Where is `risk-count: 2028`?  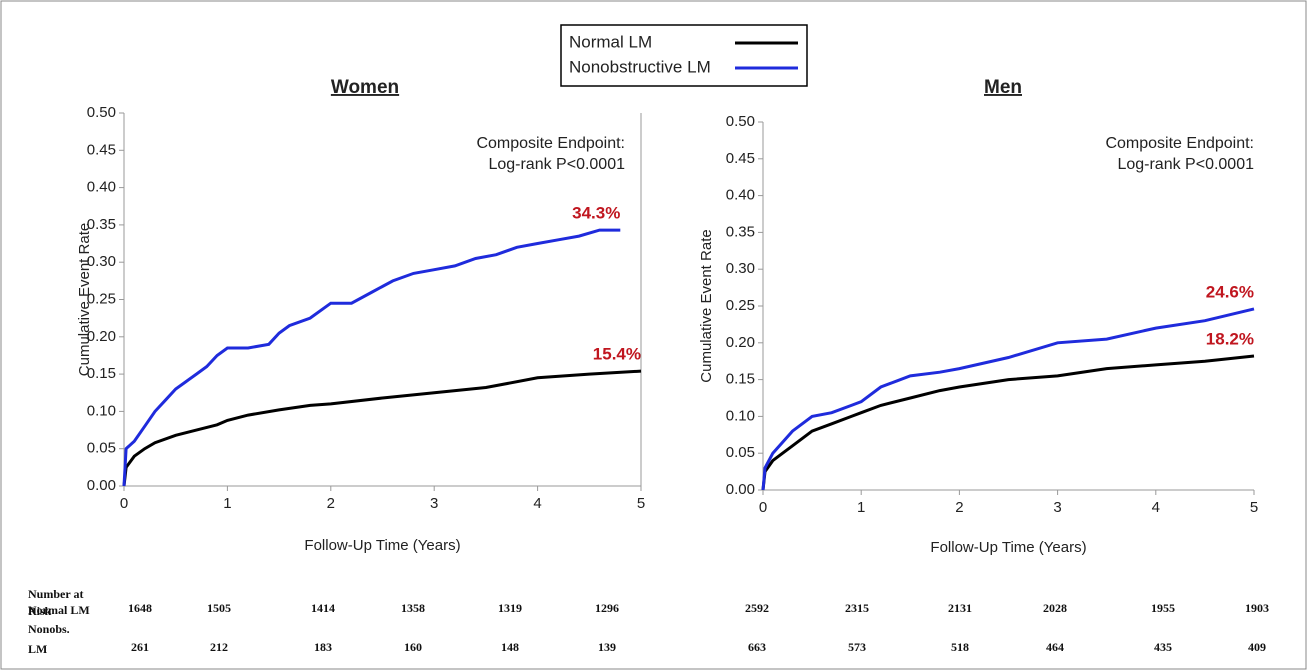
risk-count: 2028 is located at coordinates (1055, 608).